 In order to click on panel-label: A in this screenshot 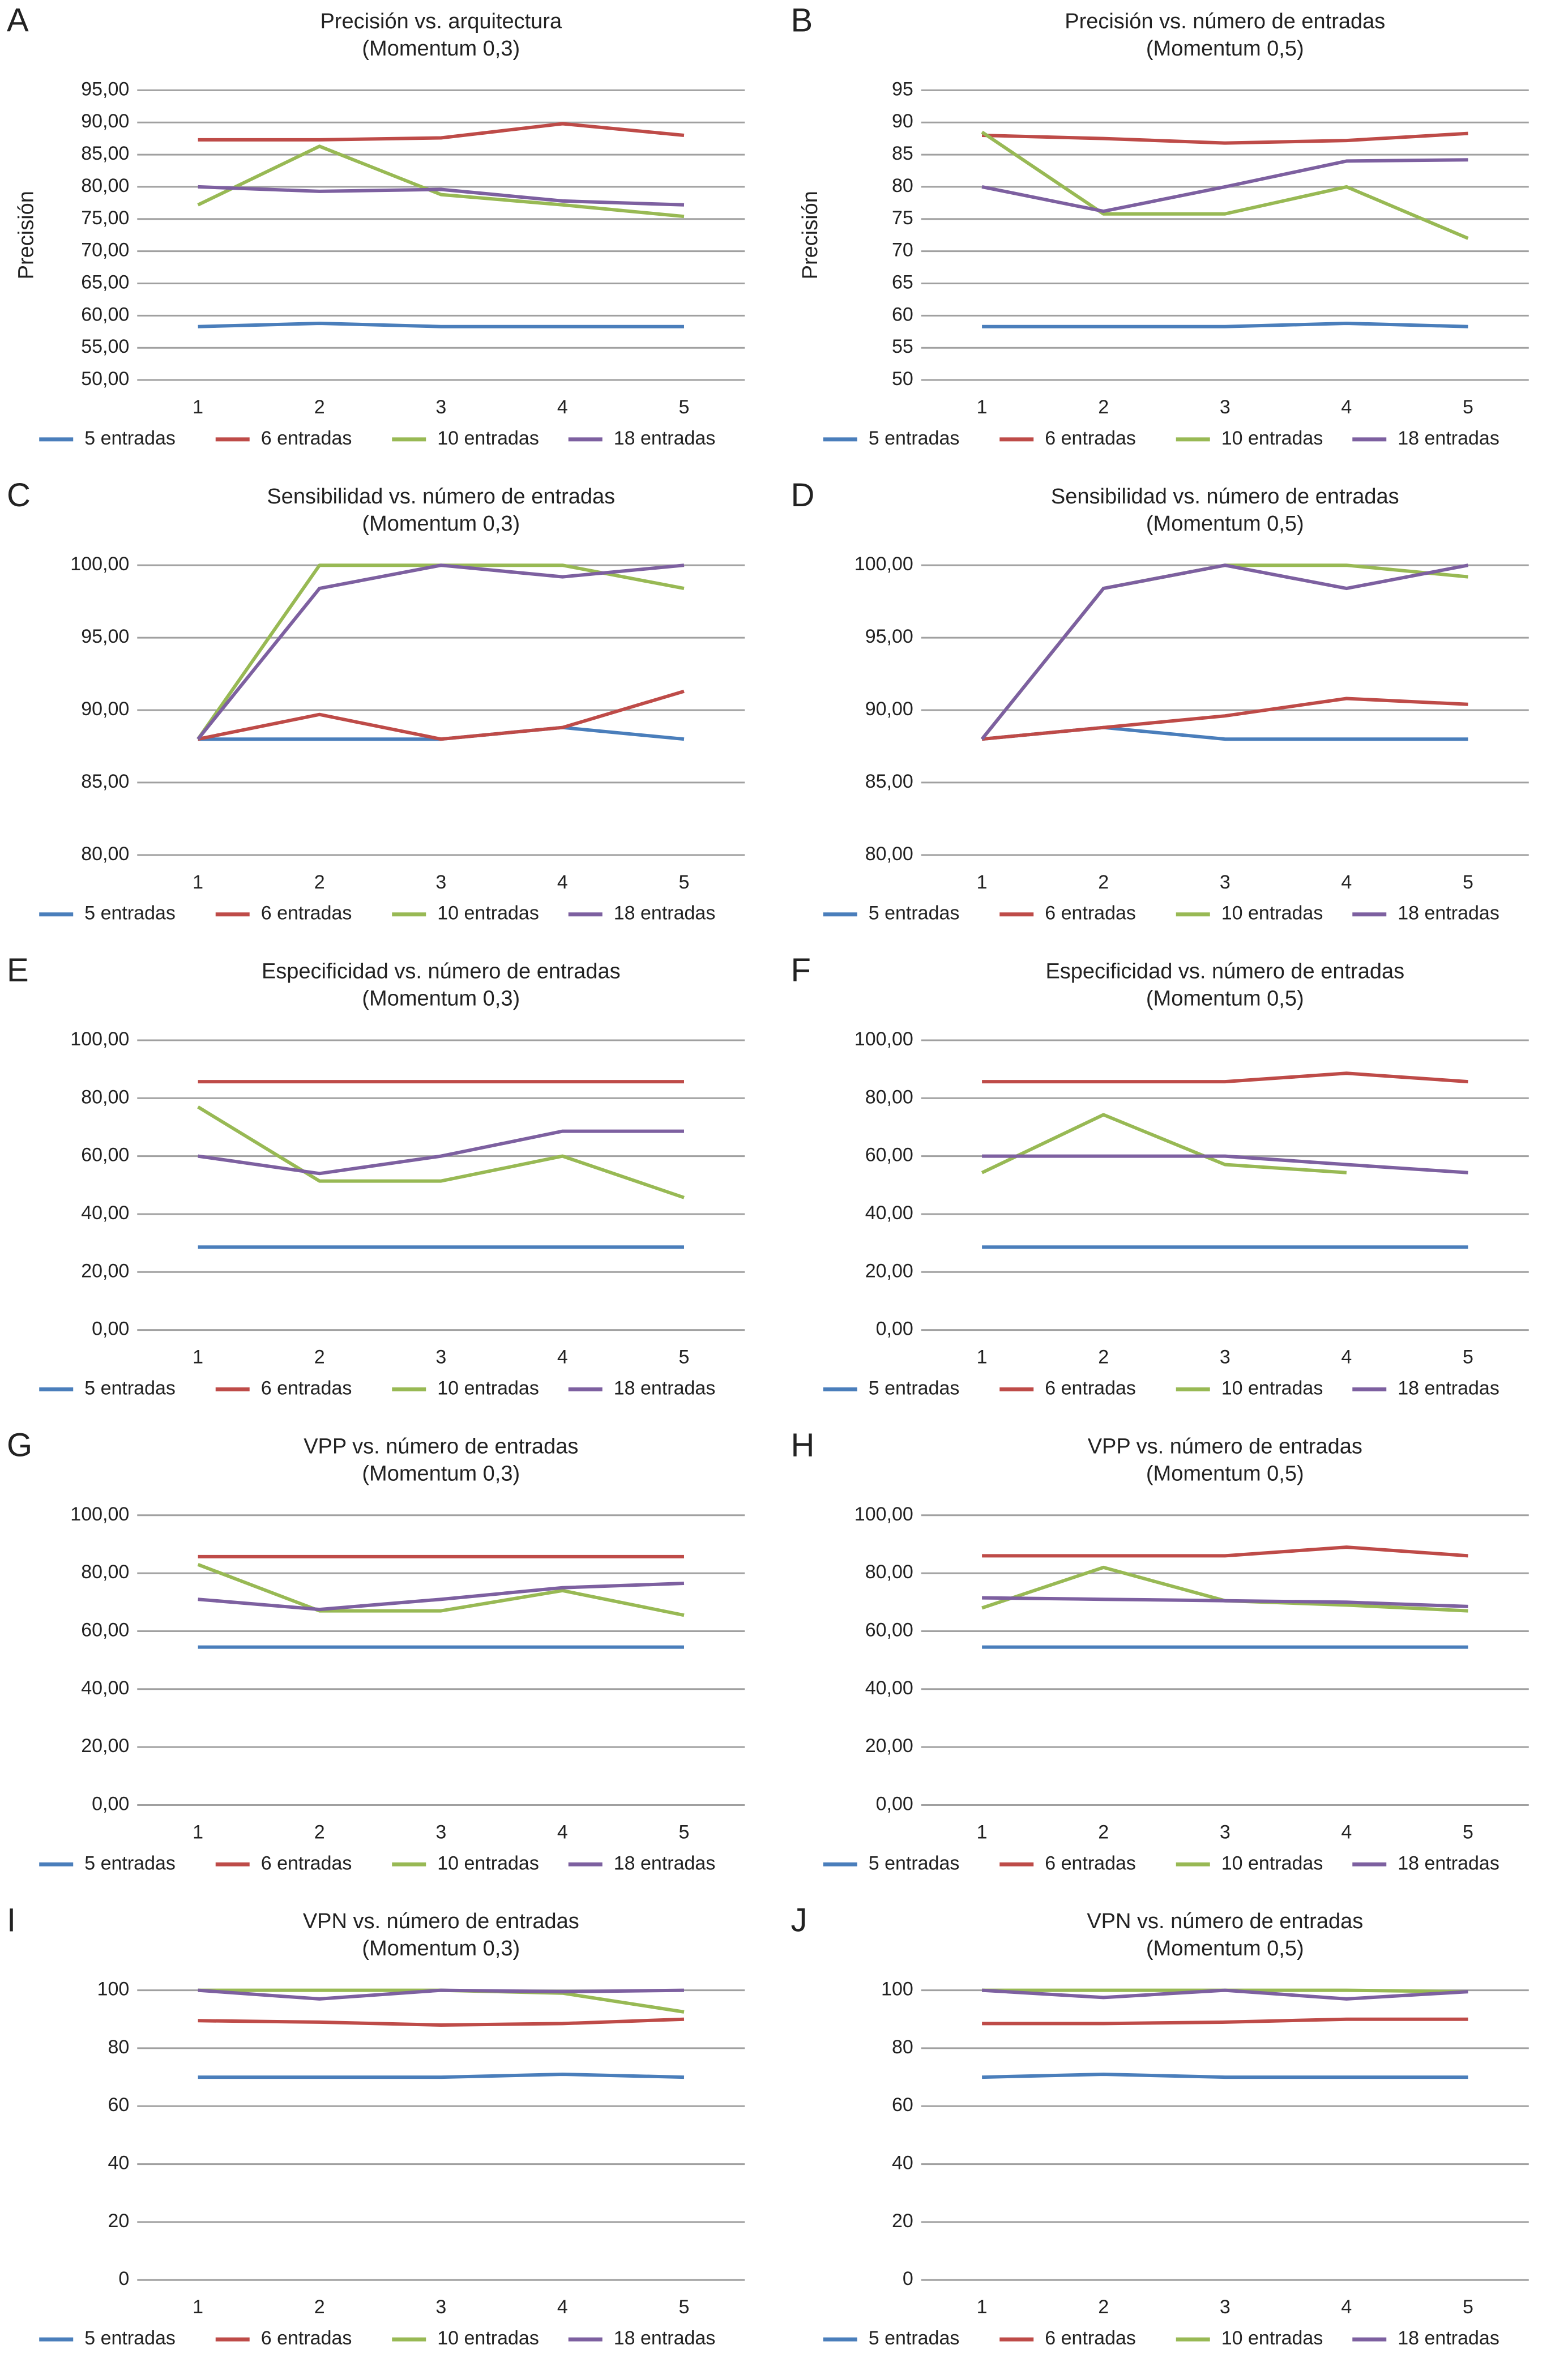, I will do `click(18, 20)`.